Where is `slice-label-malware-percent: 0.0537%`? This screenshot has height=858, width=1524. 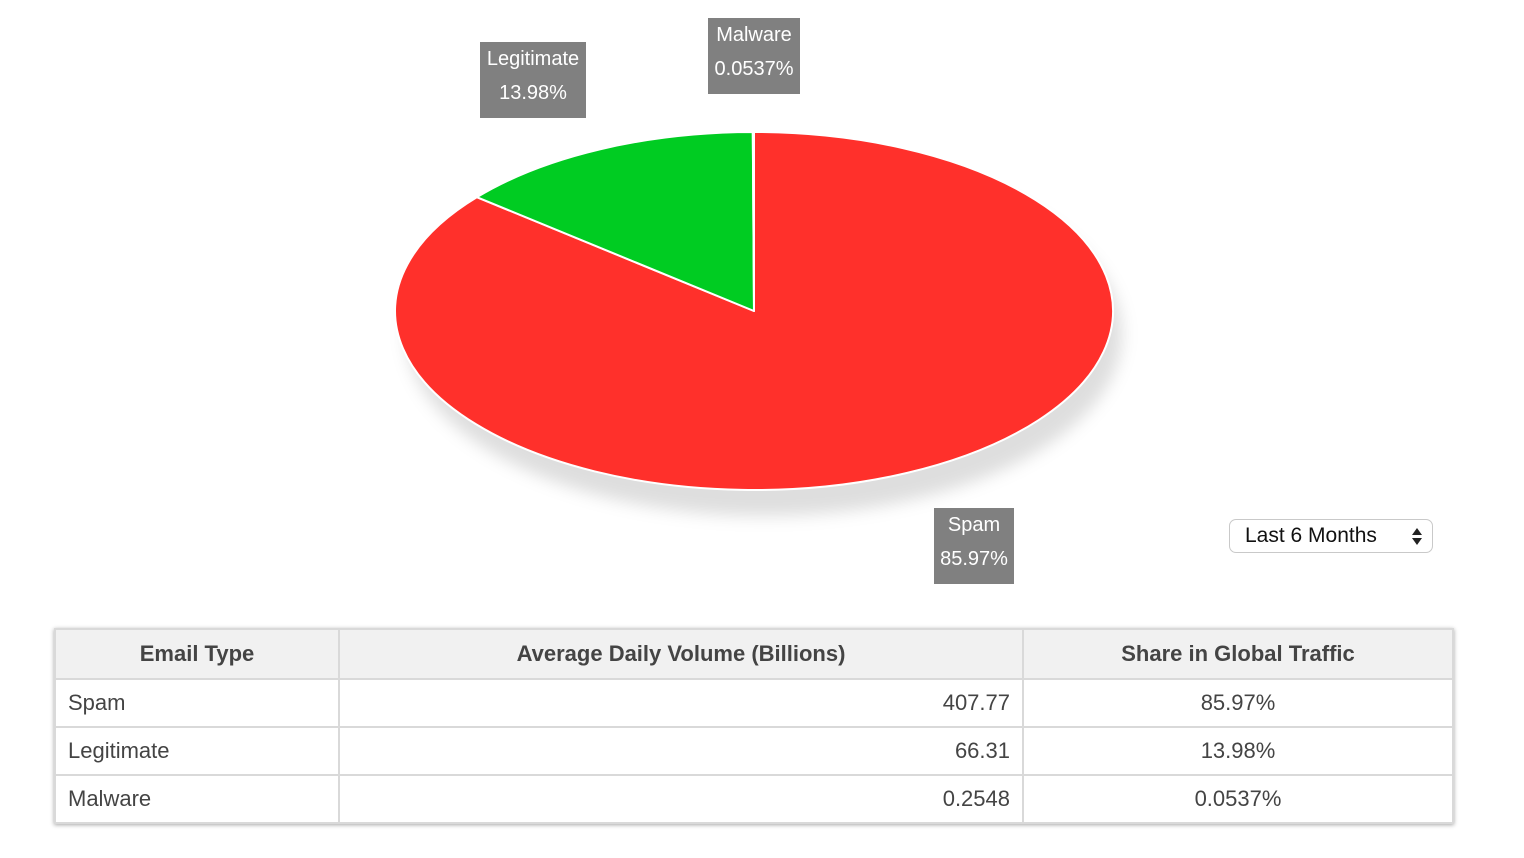 slice-label-malware-percent: 0.0537% is located at coordinates (754, 69).